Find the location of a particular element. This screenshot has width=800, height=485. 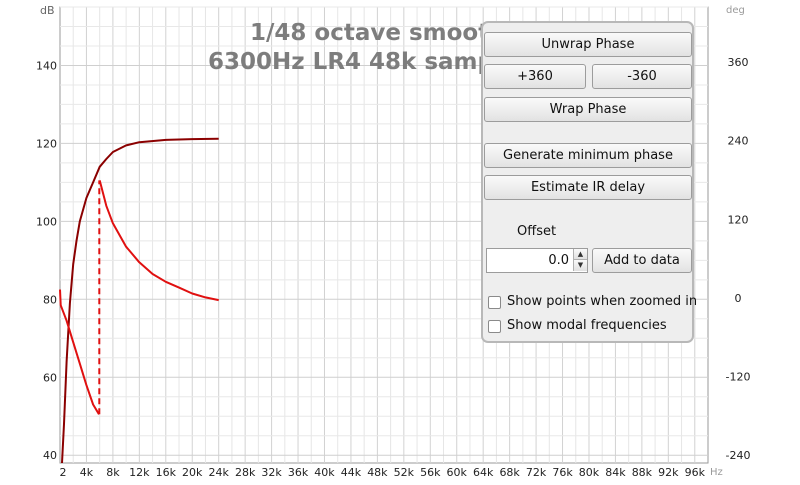

series-group is located at coordinates (139, 300).